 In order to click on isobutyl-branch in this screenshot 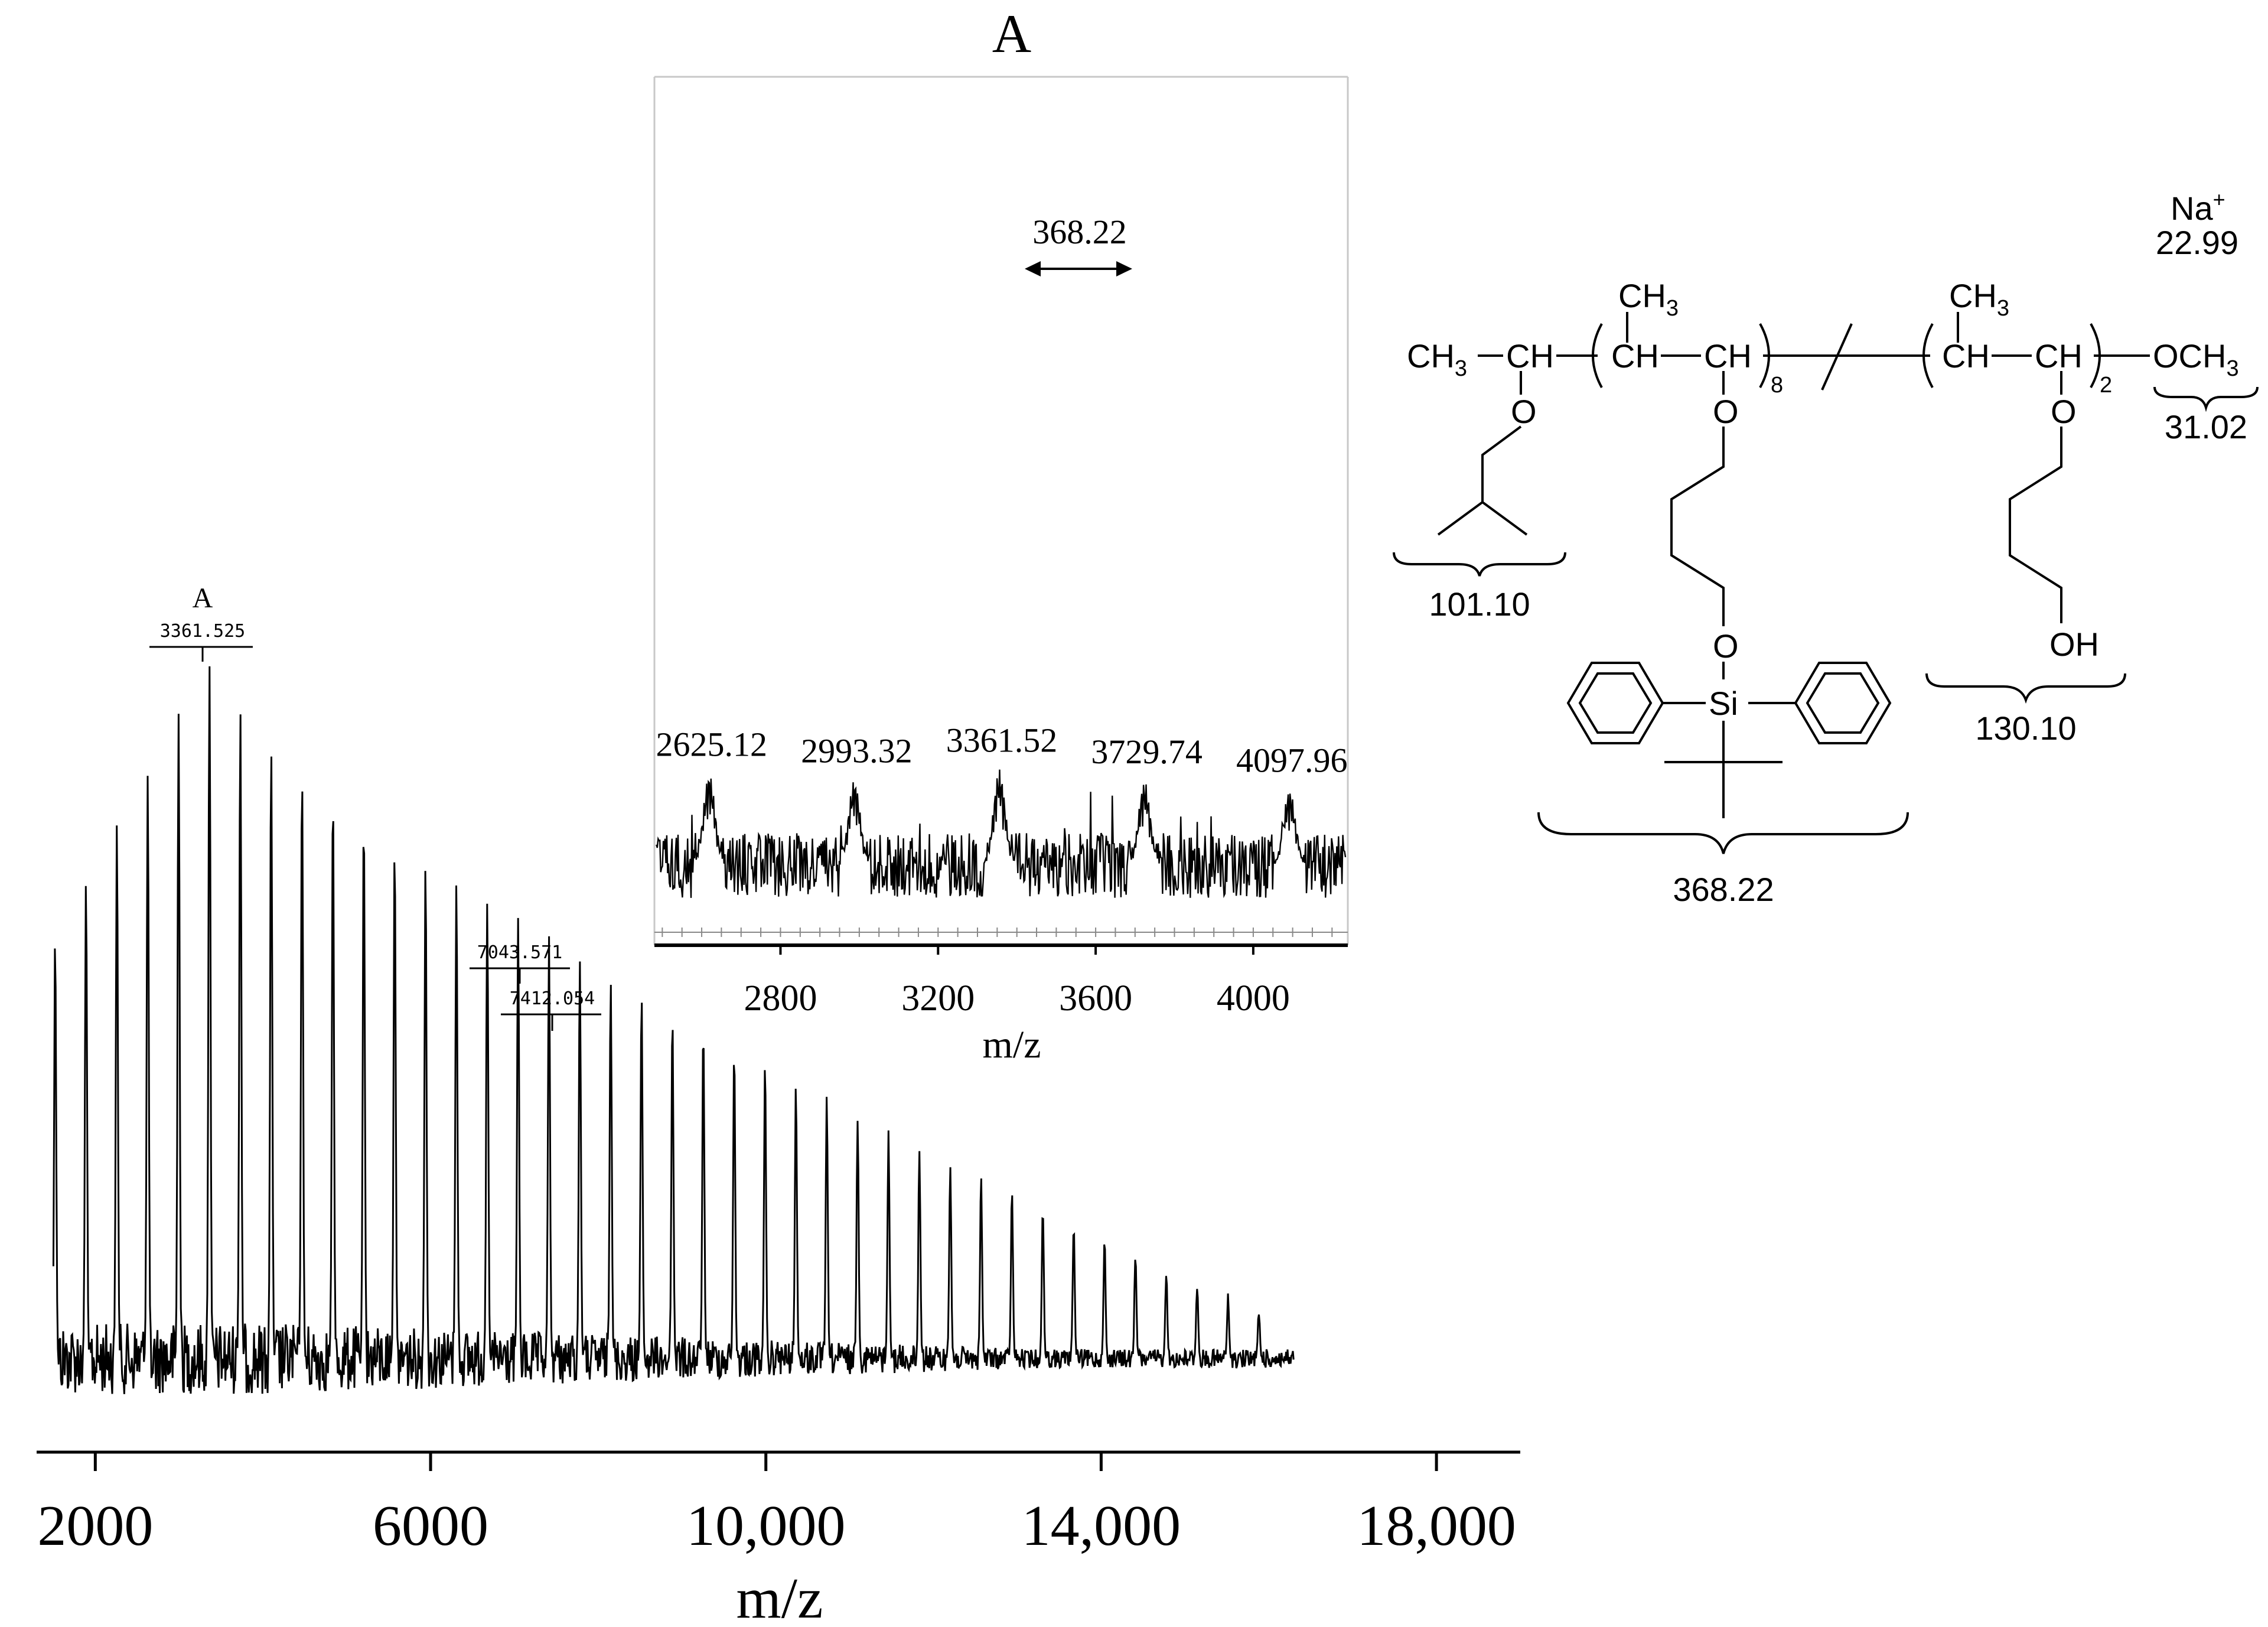, I will do `click(1482, 518)`.